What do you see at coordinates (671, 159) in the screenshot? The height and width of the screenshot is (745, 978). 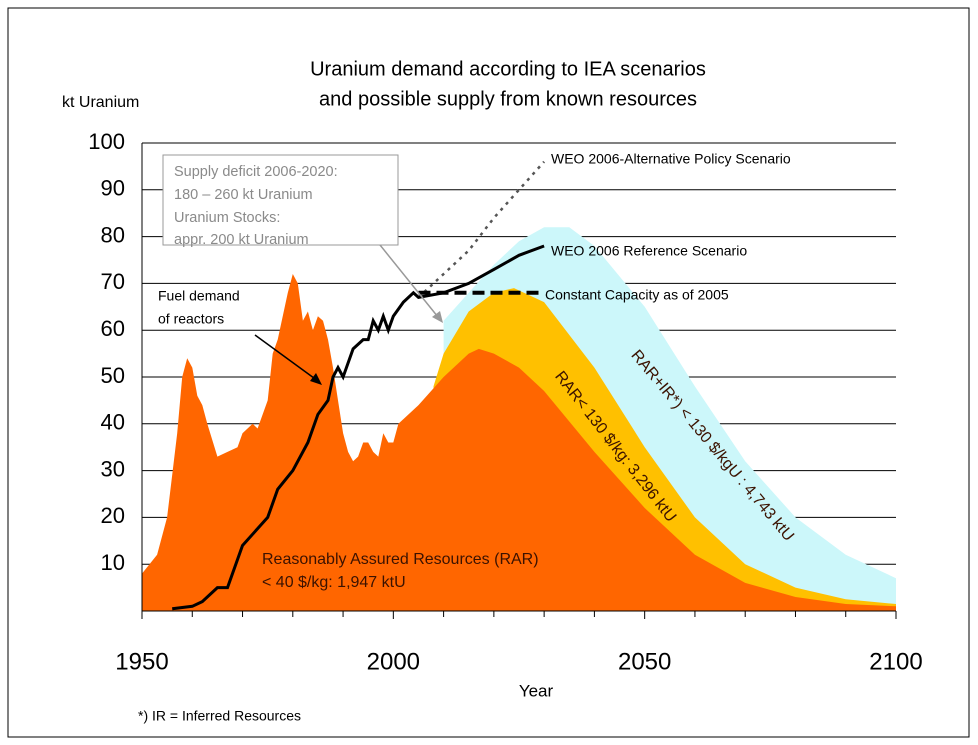 I see `annotation: WEO 2006-Alternative Policy Scenario` at bounding box center [671, 159].